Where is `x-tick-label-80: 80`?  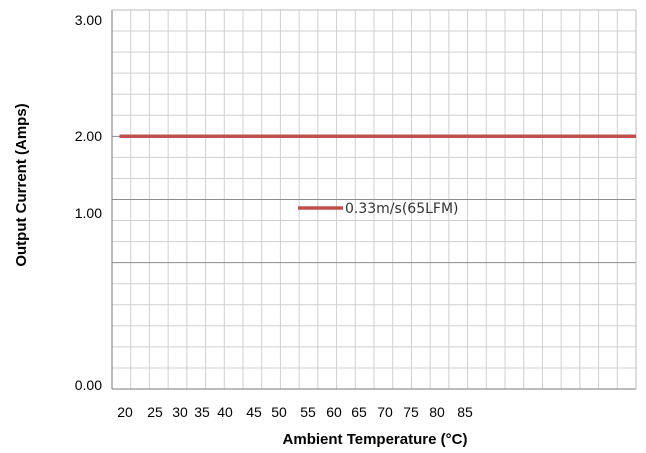
x-tick-label-80: 80 is located at coordinates (437, 412).